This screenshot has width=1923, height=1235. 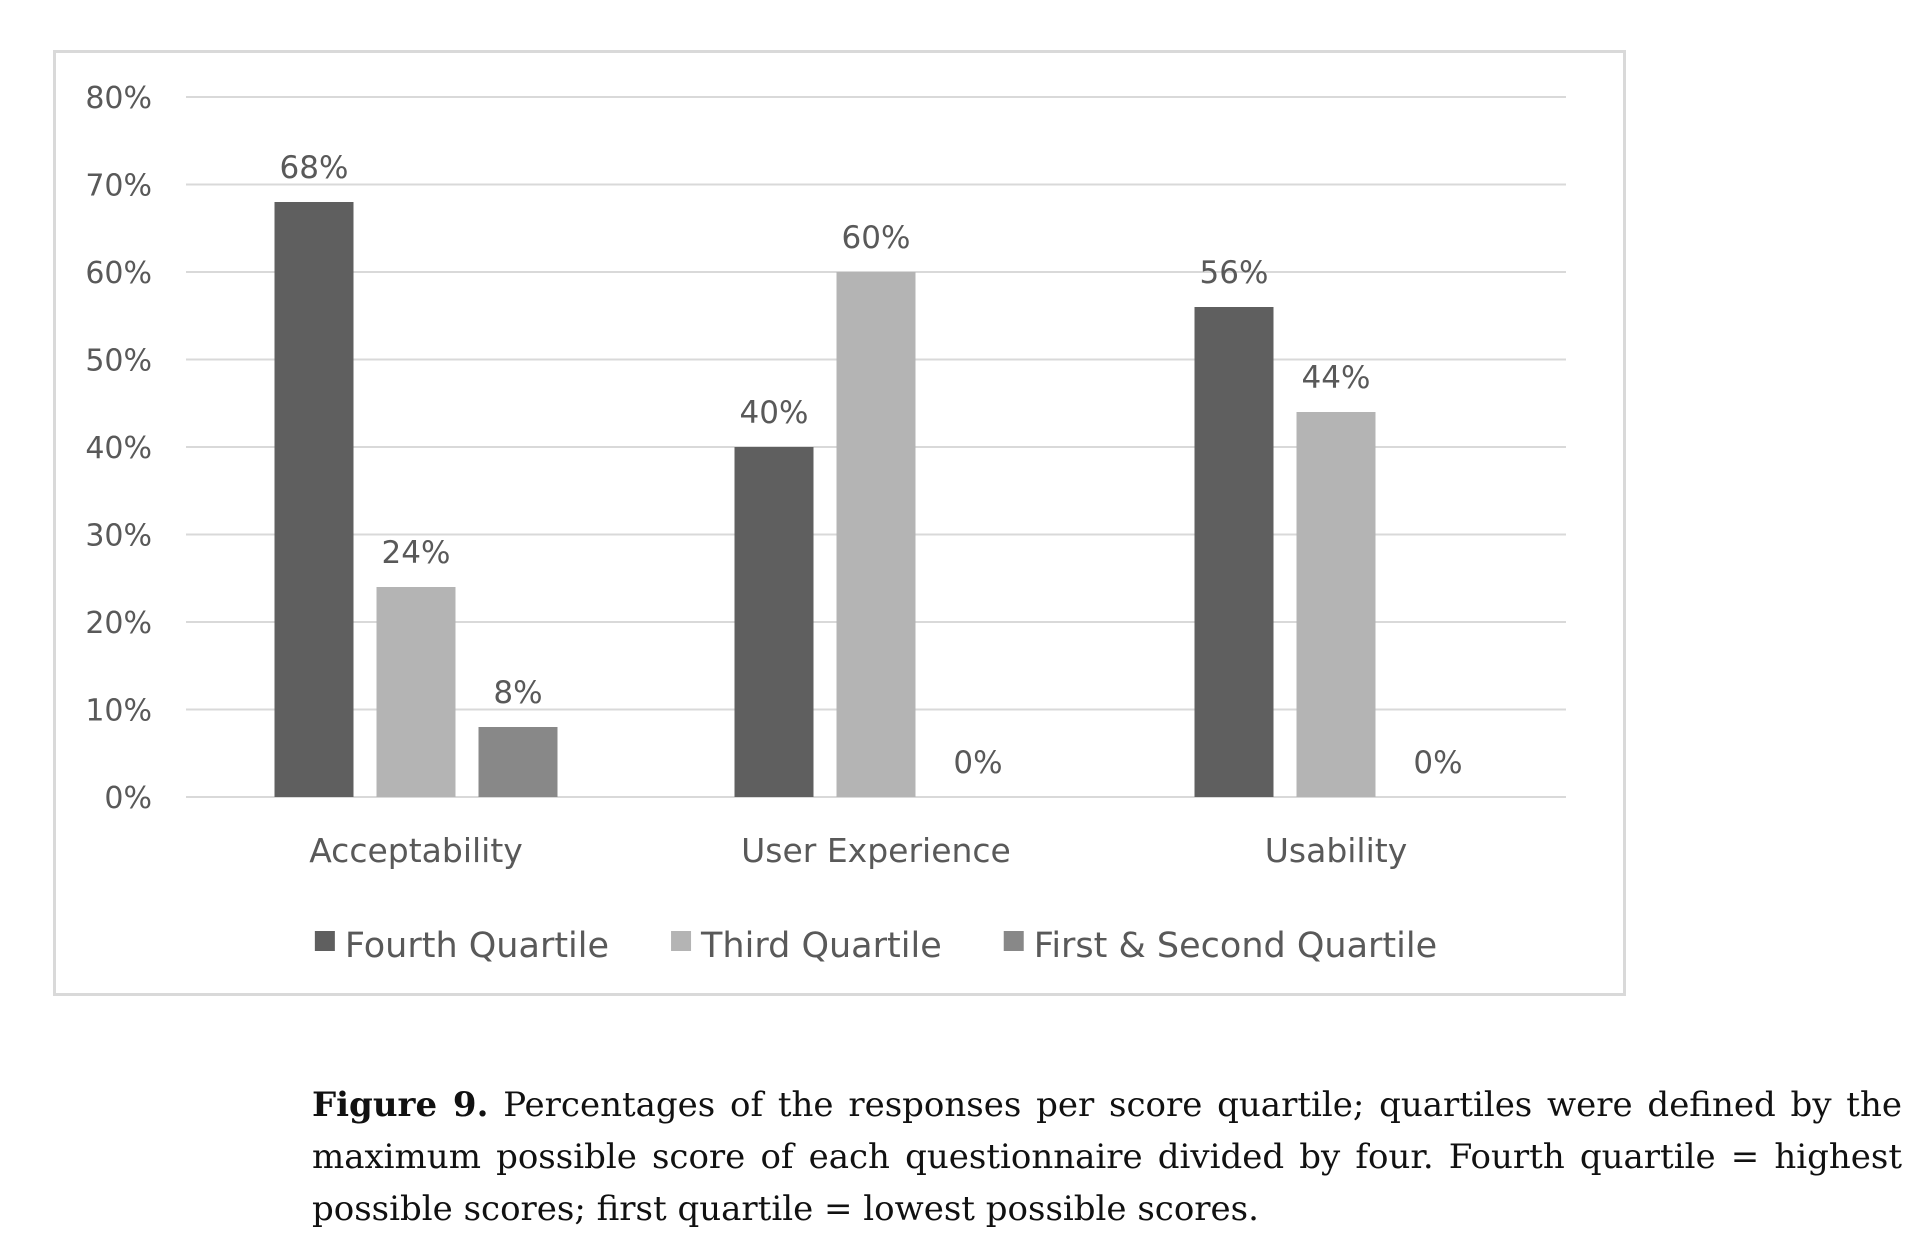 I want to click on y-tick-label: 70%, so click(x=118, y=186).